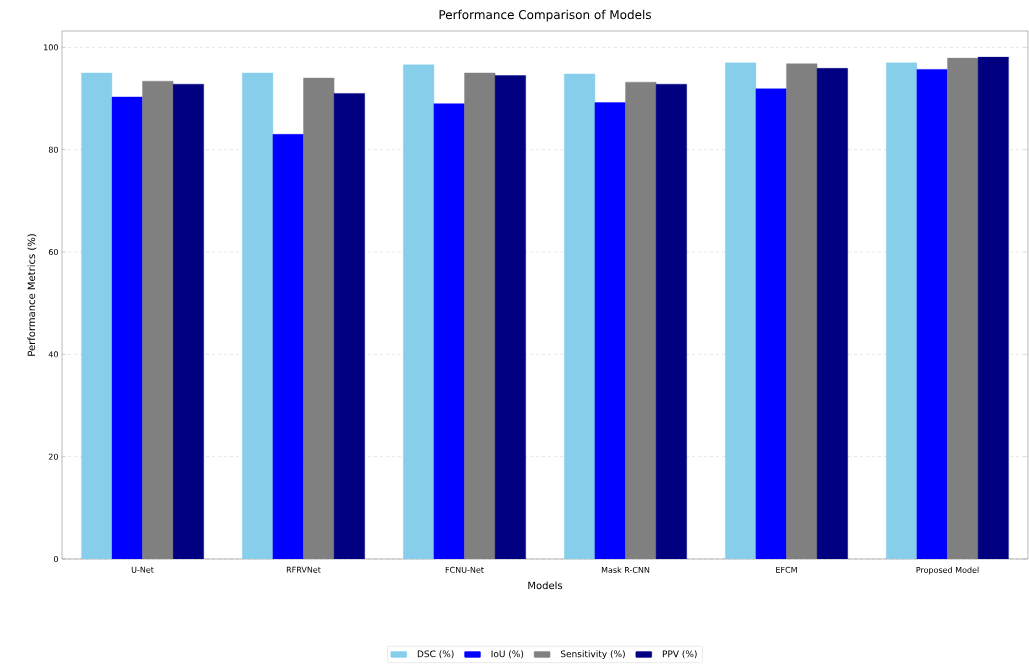  Describe the element at coordinates (53, 456) in the screenshot. I see `y-tick-label: 20` at that location.